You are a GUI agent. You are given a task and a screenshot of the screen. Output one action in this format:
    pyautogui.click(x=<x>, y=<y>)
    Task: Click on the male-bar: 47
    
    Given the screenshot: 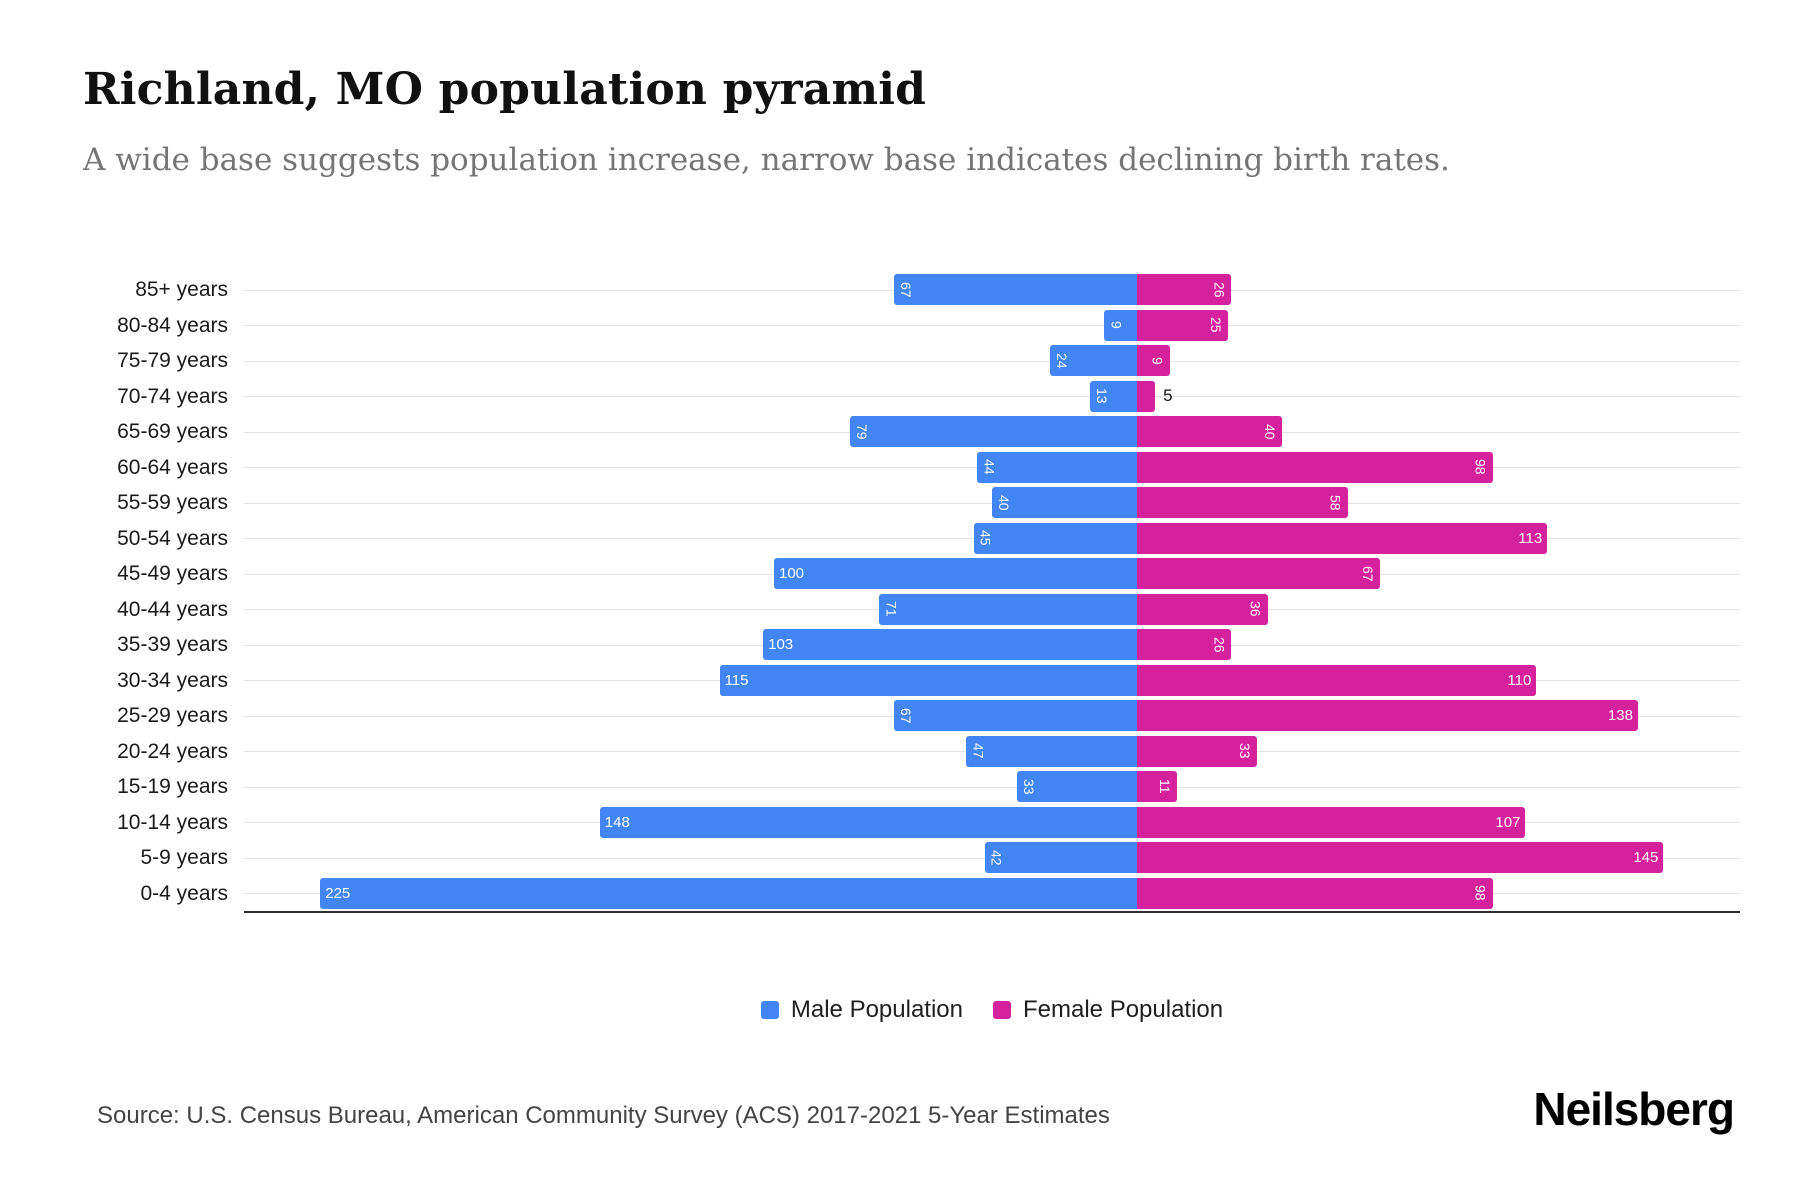 What is the action you would take?
    pyautogui.click(x=1051, y=751)
    